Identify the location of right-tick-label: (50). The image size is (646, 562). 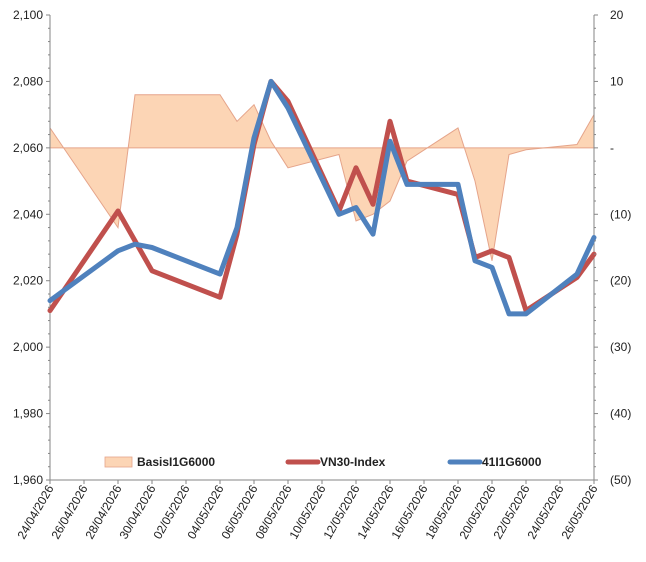
(620, 480).